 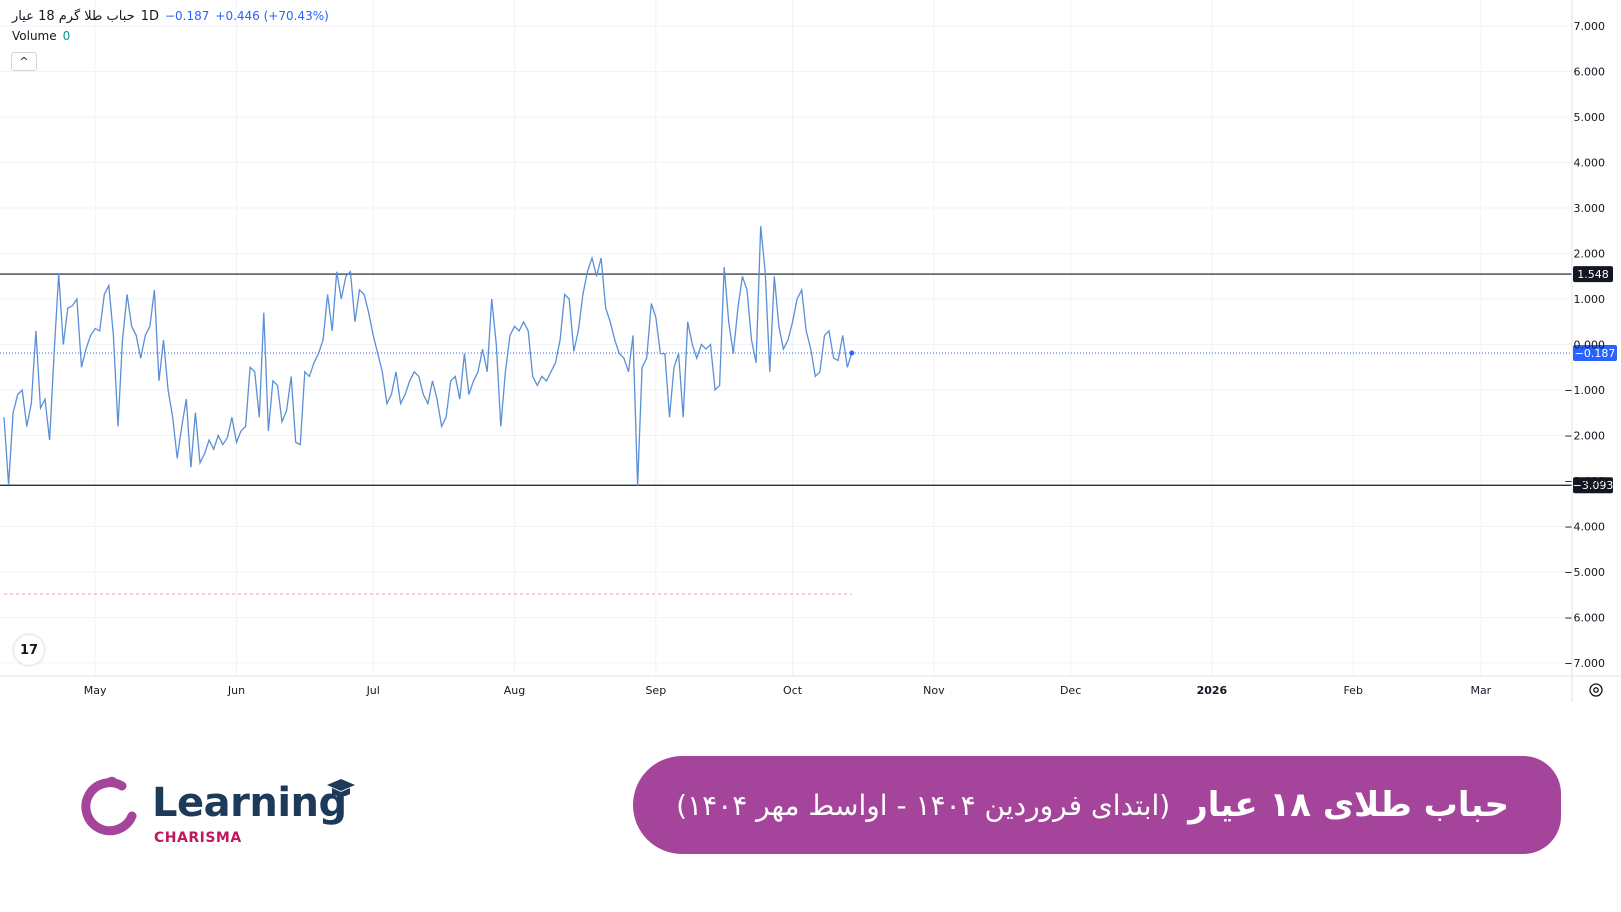 What do you see at coordinates (655, 690) in the screenshot?
I see `x-tick-label: Sep` at bounding box center [655, 690].